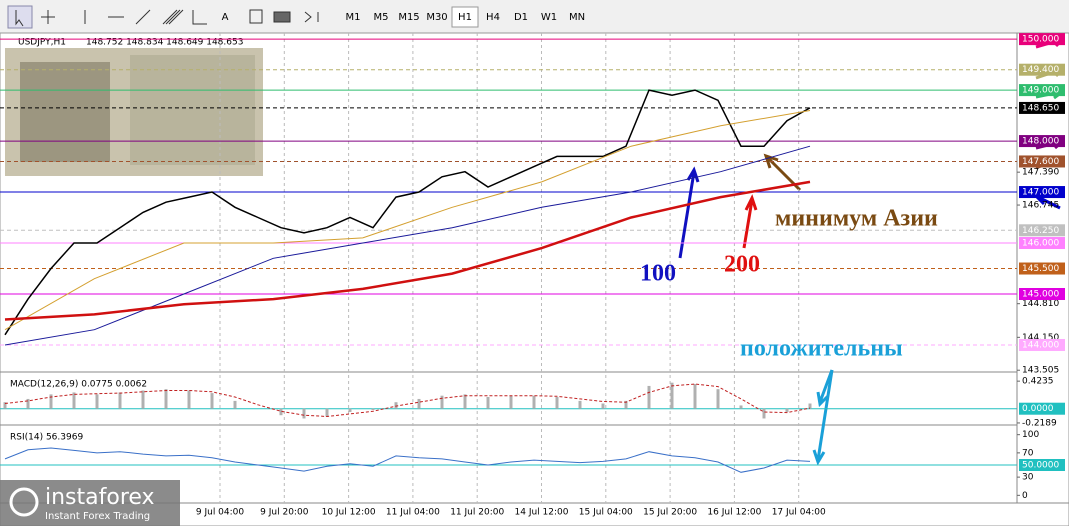 This screenshot has width=1069, height=530. What do you see at coordinates (734, 513) in the screenshot?
I see `x-tick-label: 16 Jul 12:00` at bounding box center [734, 513].